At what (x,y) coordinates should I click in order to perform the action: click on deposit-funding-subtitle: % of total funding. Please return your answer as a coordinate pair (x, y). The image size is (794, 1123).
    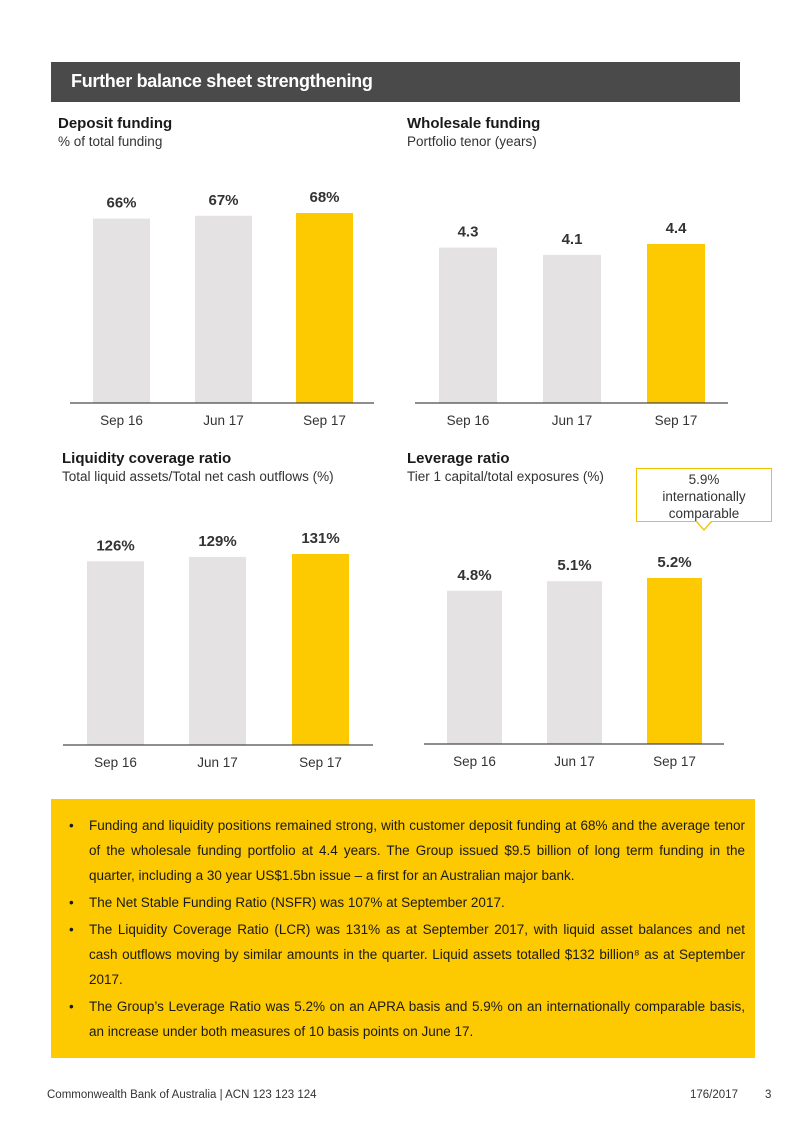
    Looking at the image, I should click on (110, 141).